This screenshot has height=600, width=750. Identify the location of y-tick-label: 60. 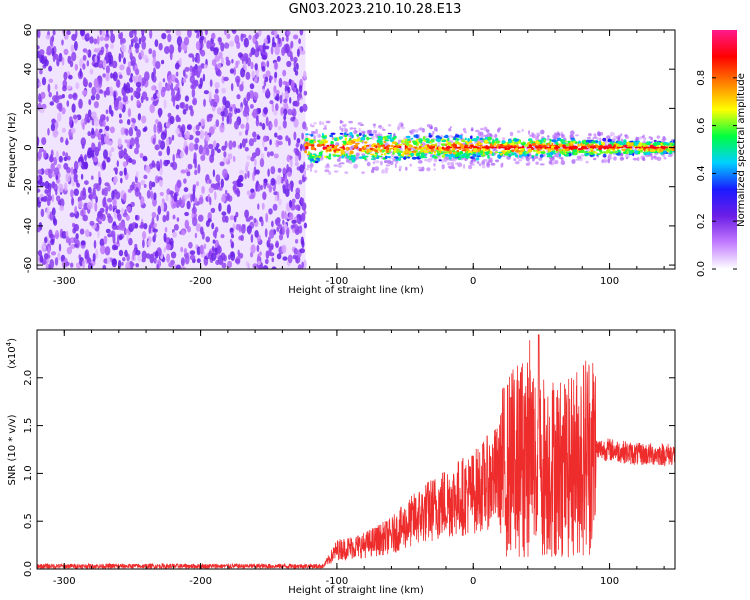
(28, 30).